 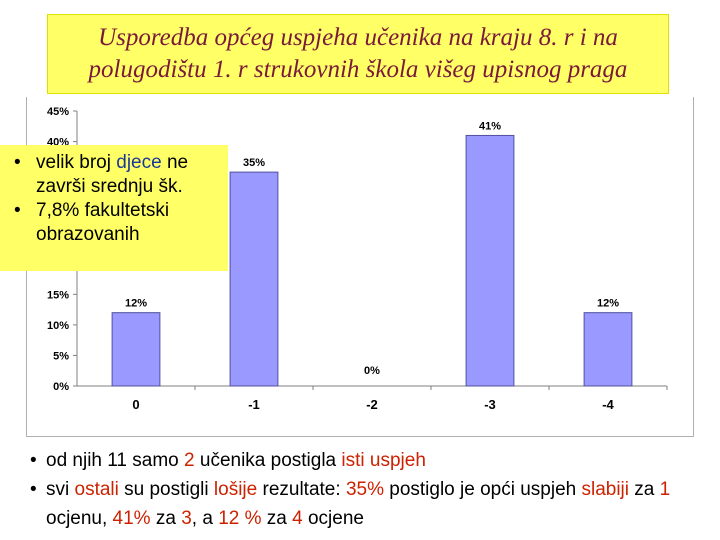 I want to click on highlight-fragment: ostali, so click(x=96, y=489).